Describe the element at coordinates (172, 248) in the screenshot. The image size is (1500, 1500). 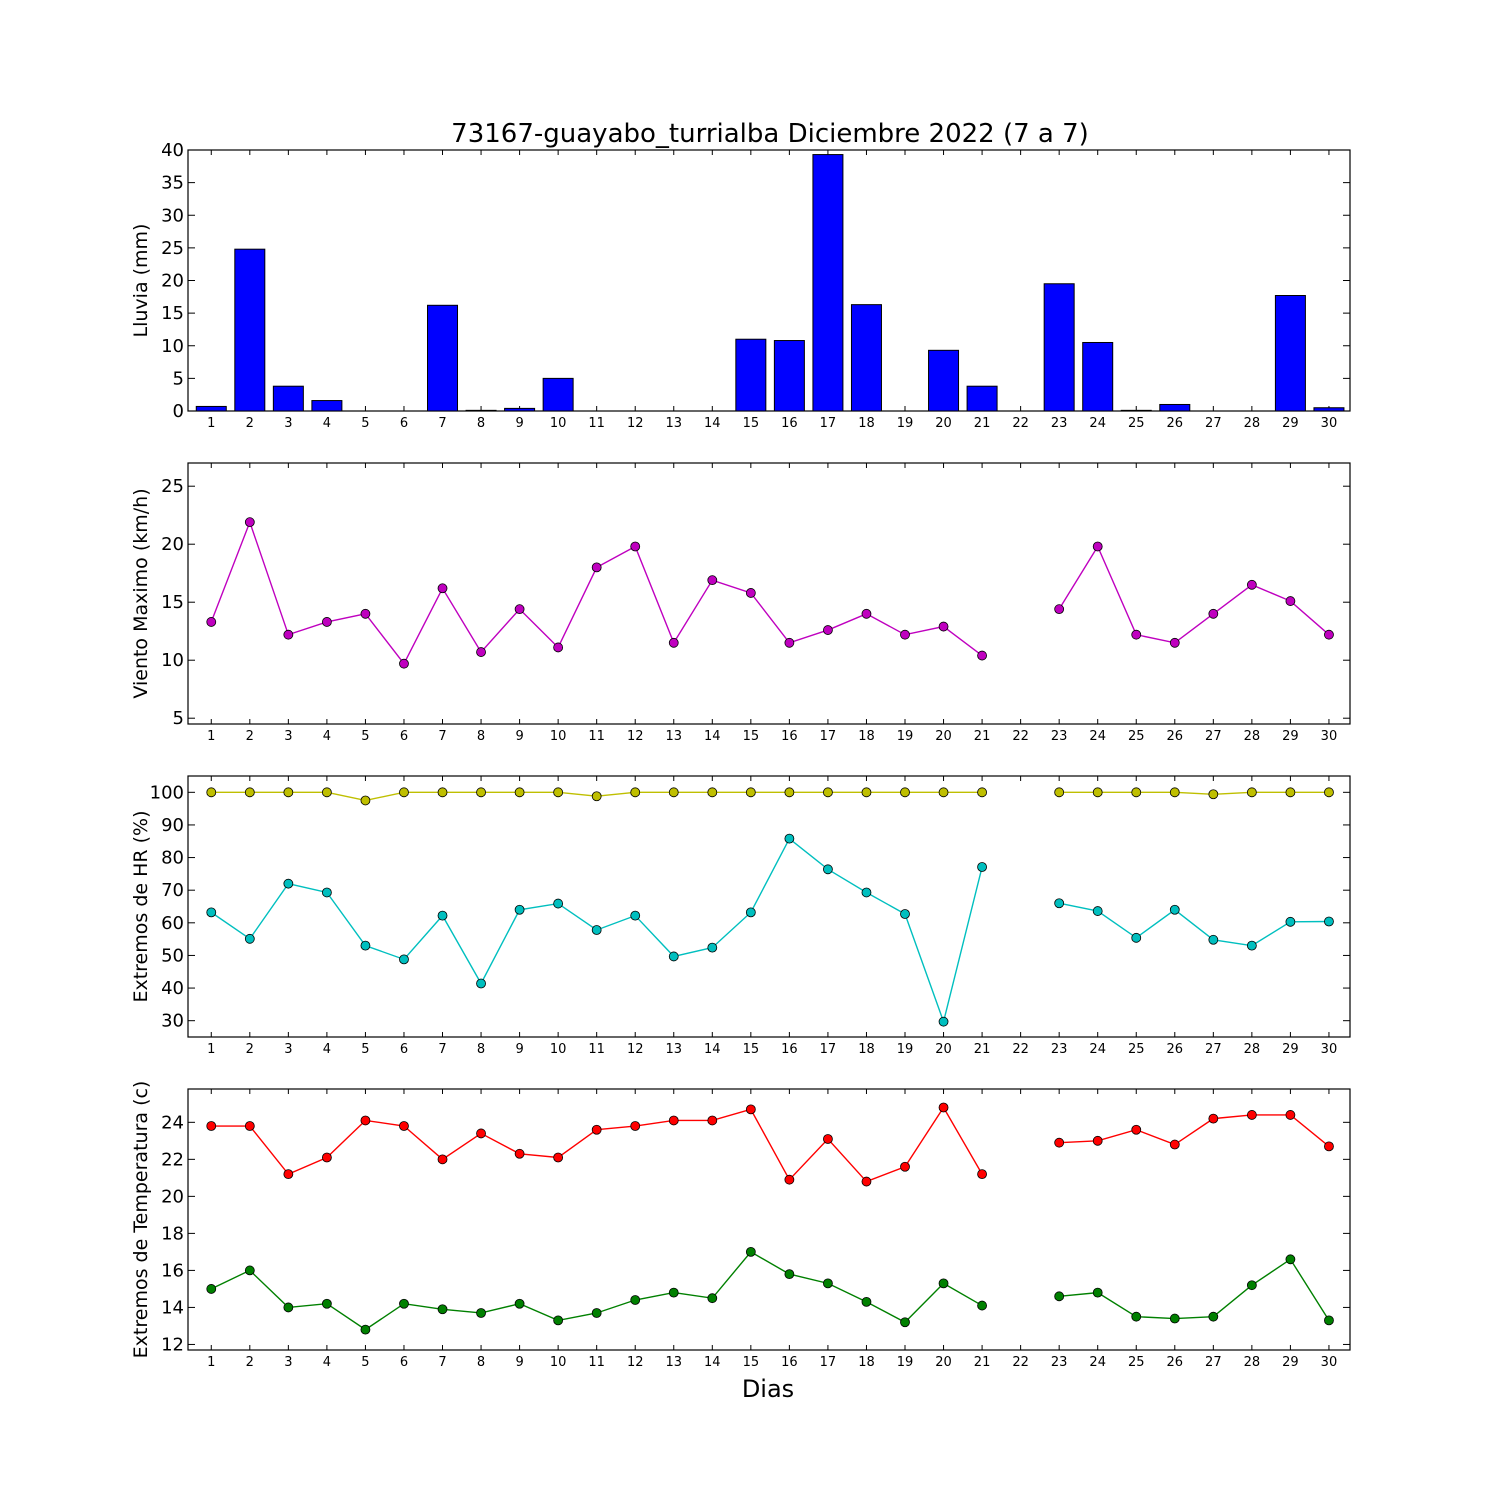
I see `y-tick-label: 25` at that location.